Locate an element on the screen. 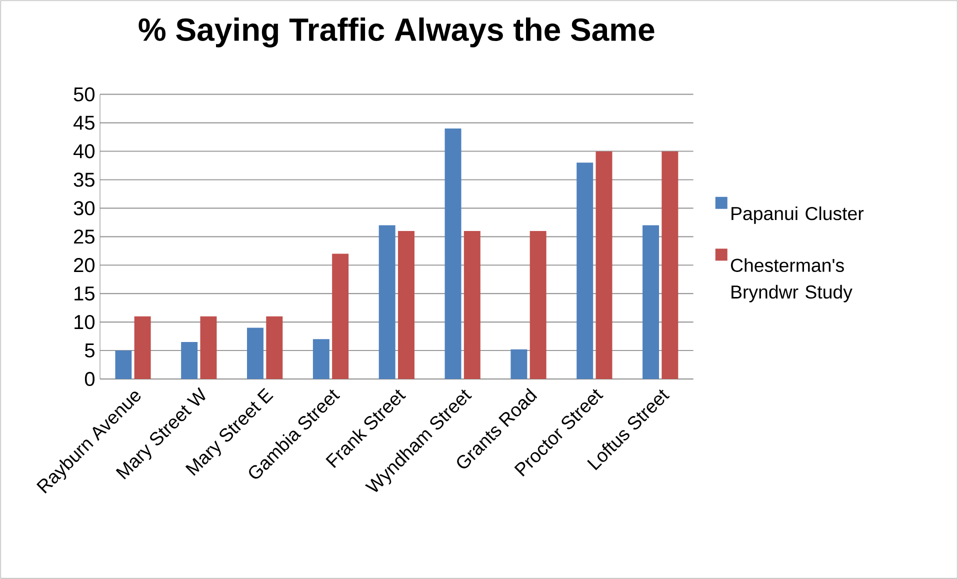 The height and width of the screenshot is (579, 958). legend-label: Papanui Cluster is located at coordinates (798, 215).